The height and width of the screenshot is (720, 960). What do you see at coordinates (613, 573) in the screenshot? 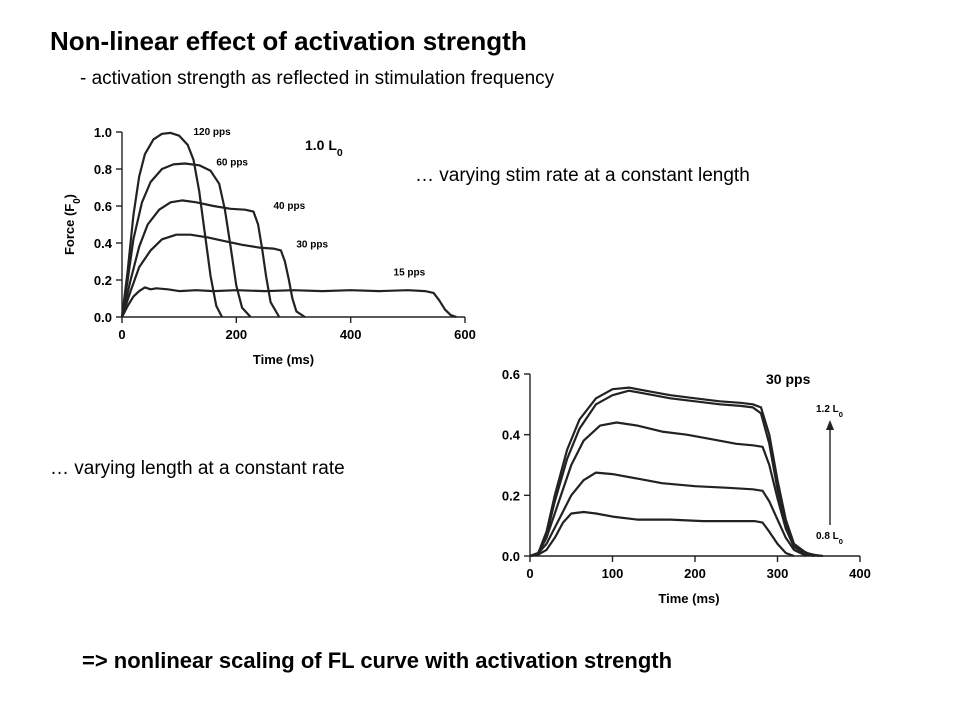
I see `x-tick-label: 100` at bounding box center [613, 573].